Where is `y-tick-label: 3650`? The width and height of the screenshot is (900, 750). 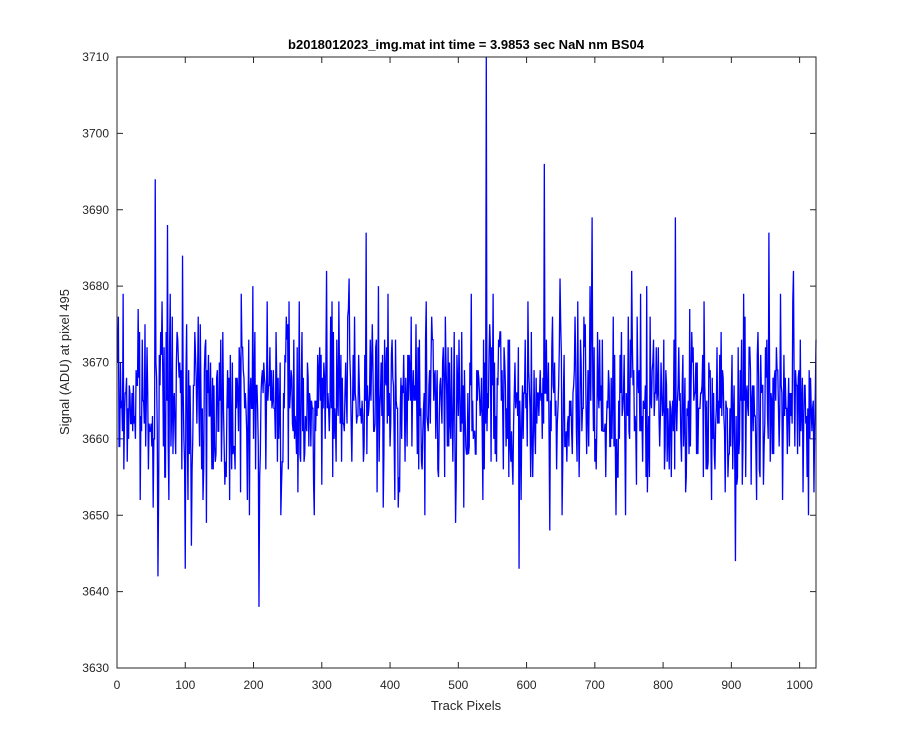
y-tick-label: 3650 is located at coordinates (95, 515).